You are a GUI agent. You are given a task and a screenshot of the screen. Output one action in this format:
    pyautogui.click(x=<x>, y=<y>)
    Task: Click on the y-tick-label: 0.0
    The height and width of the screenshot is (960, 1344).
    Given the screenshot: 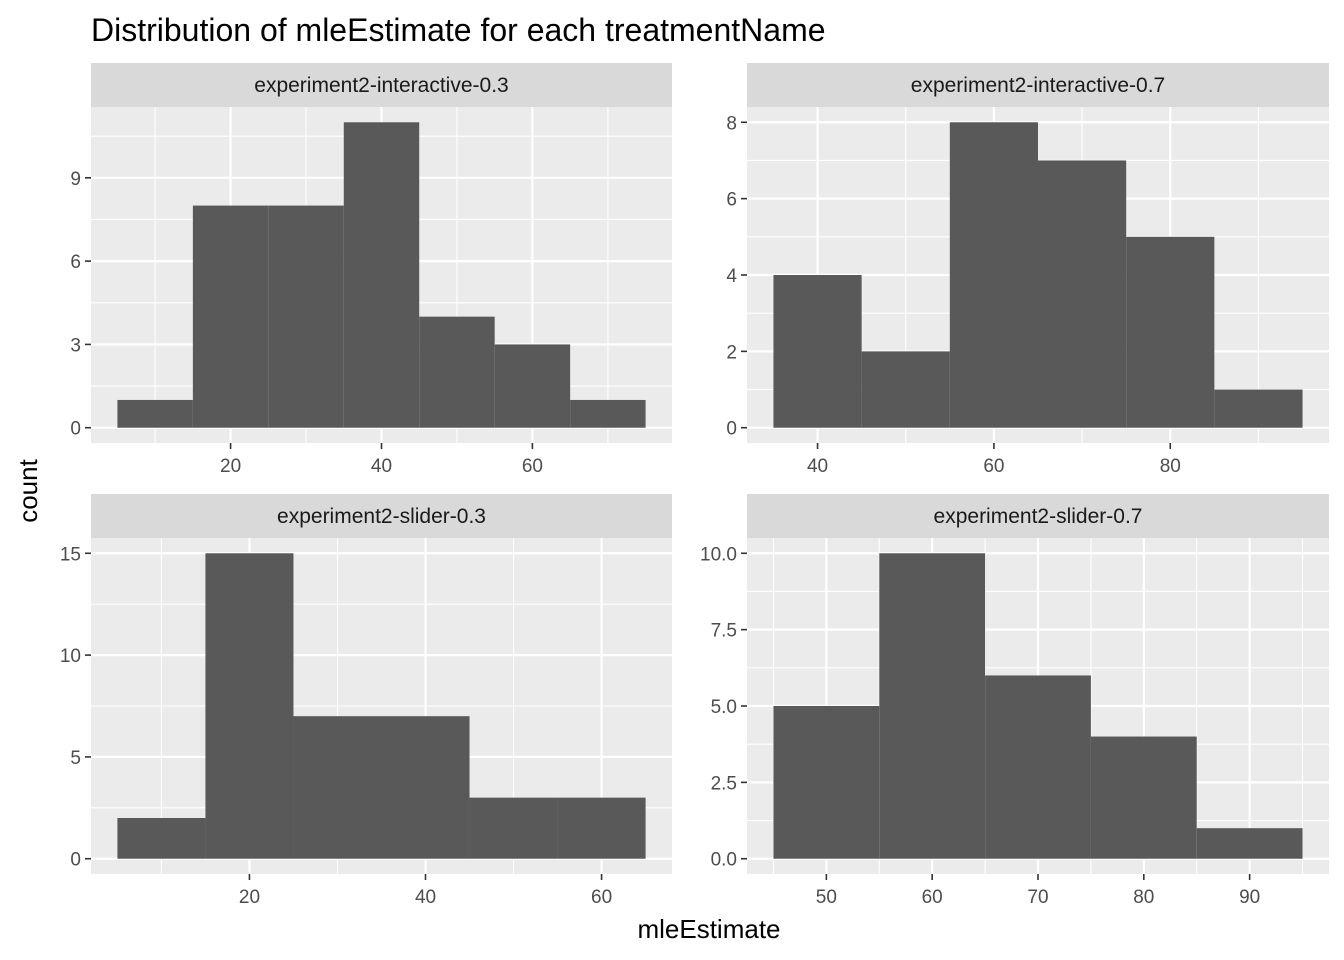 What is the action you would take?
    pyautogui.click(x=724, y=860)
    